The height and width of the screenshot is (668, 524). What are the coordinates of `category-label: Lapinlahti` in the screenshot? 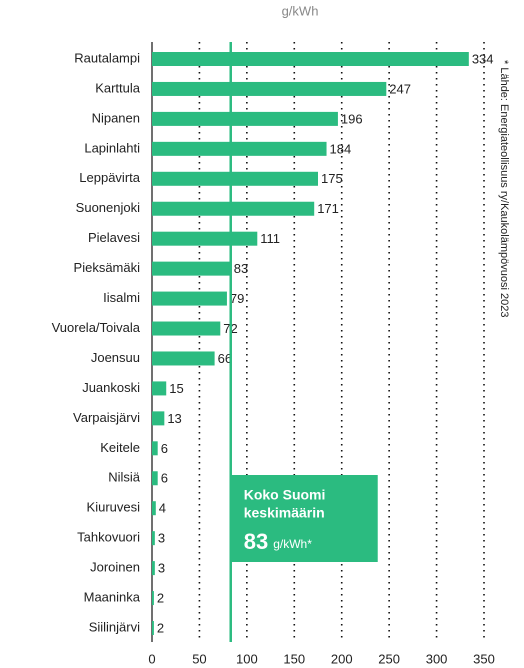 It's located at (112, 147).